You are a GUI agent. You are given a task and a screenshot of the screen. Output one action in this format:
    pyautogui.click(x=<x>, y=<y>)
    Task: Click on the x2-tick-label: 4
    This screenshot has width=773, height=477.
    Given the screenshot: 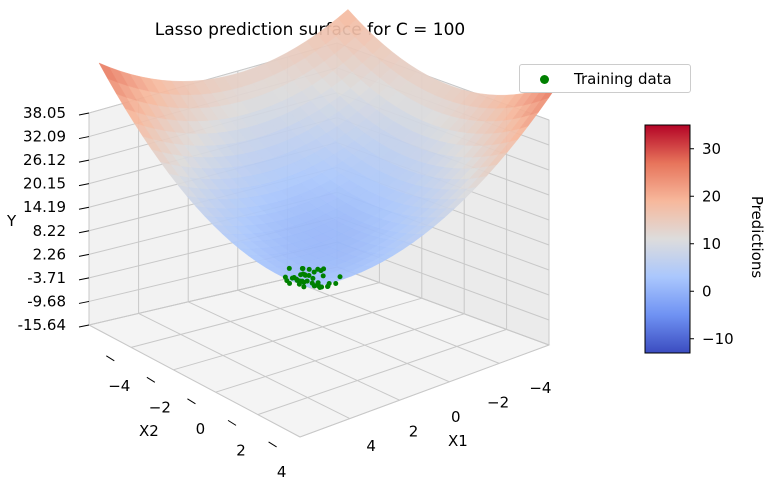 What is the action you would take?
    pyautogui.click(x=282, y=470)
    